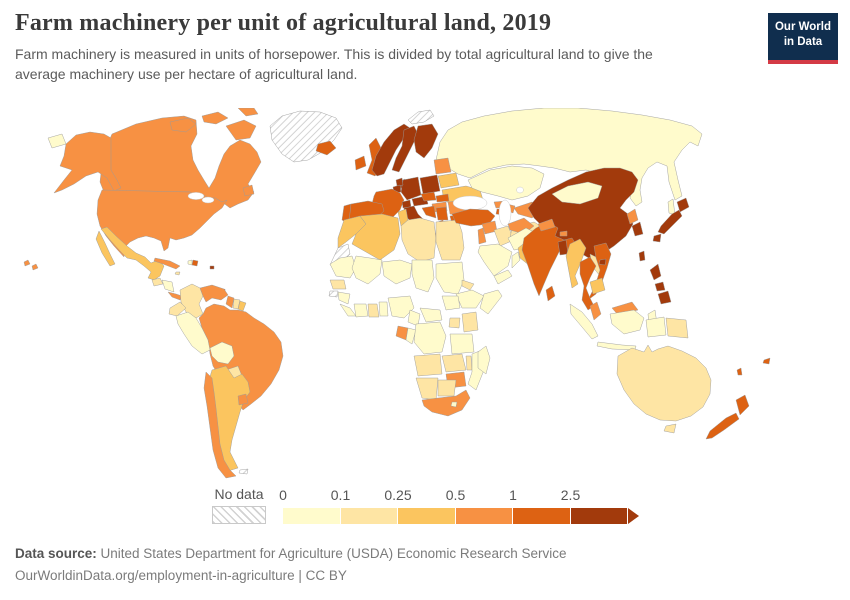  What do you see at coordinates (411, 188) in the screenshot?
I see `country-germany` at bounding box center [411, 188].